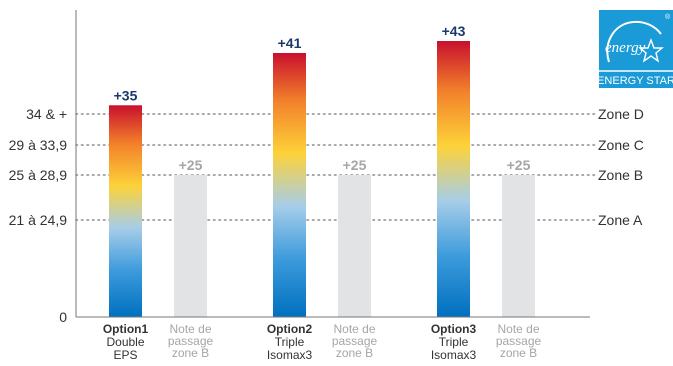 The width and height of the screenshot is (673, 366). Describe the element at coordinates (125, 355) in the screenshot. I see `category-sub-1-2: EPS` at that location.